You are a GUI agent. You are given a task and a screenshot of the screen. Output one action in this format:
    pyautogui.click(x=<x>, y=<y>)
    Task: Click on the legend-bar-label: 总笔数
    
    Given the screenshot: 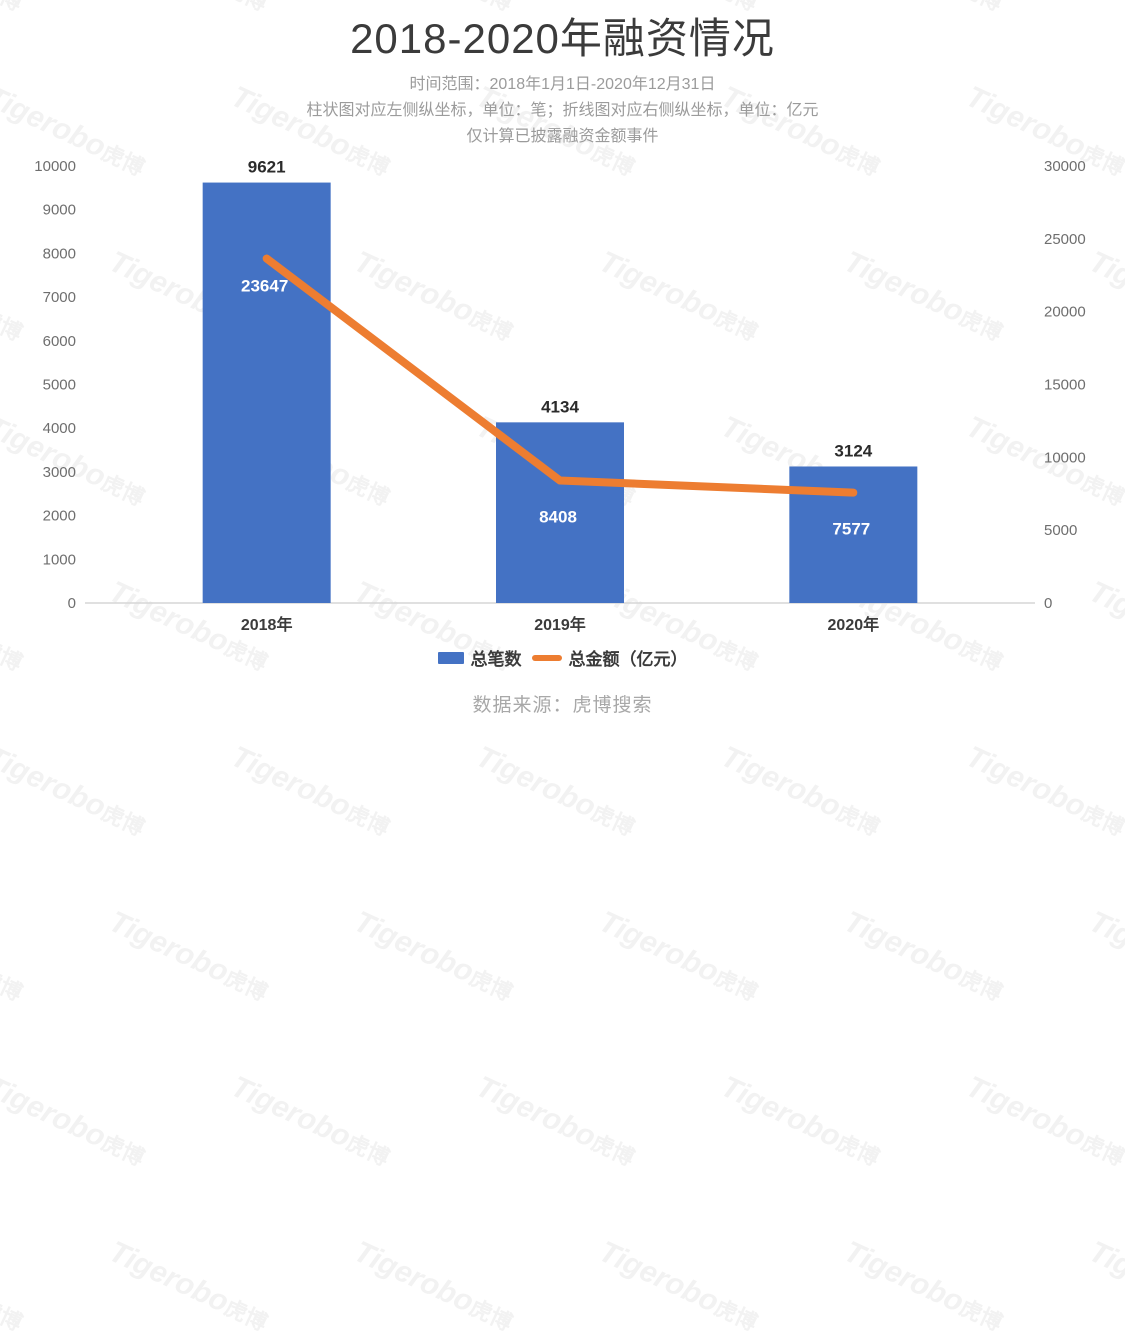 What is the action you would take?
    pyautogui.click(x=496, y=659)
    